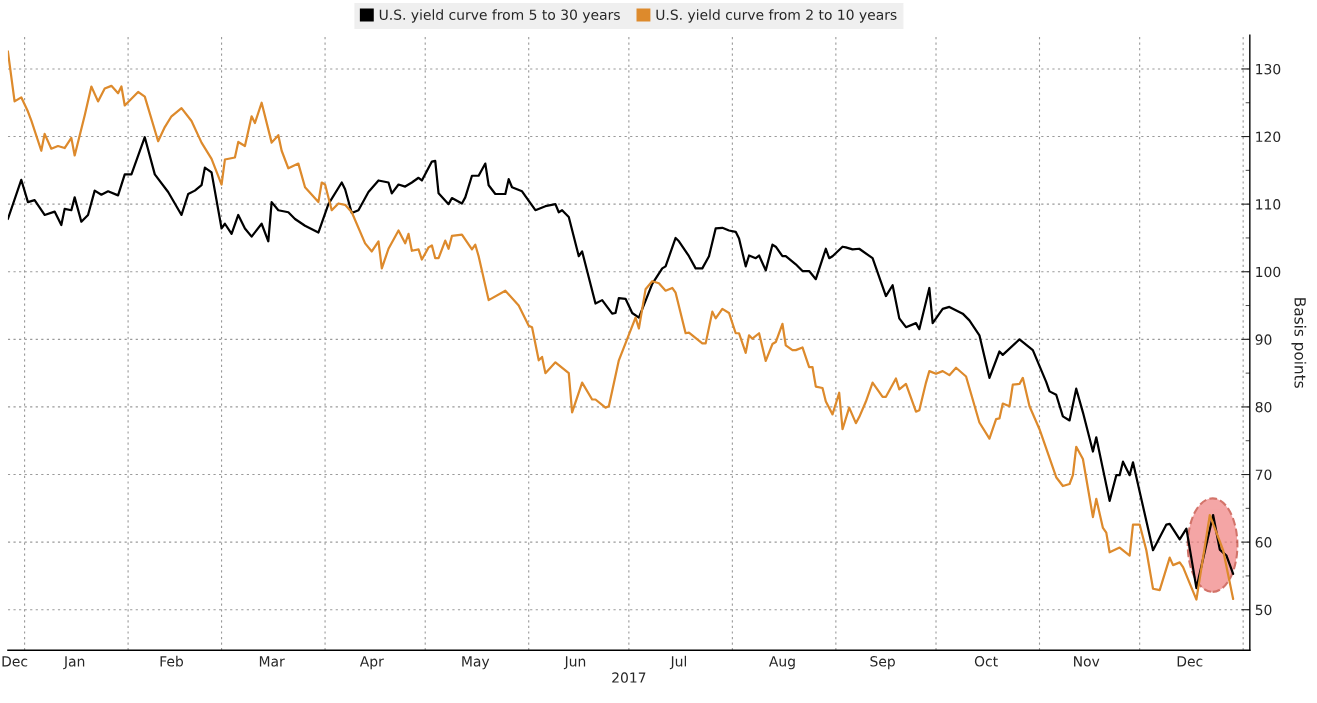 The width and height of the screenshot is (1317, 703). What do you see at coordinates (272, 661) in the screenshot?
I see `x-tick-label: Mar` at bounding box center [272, 661].